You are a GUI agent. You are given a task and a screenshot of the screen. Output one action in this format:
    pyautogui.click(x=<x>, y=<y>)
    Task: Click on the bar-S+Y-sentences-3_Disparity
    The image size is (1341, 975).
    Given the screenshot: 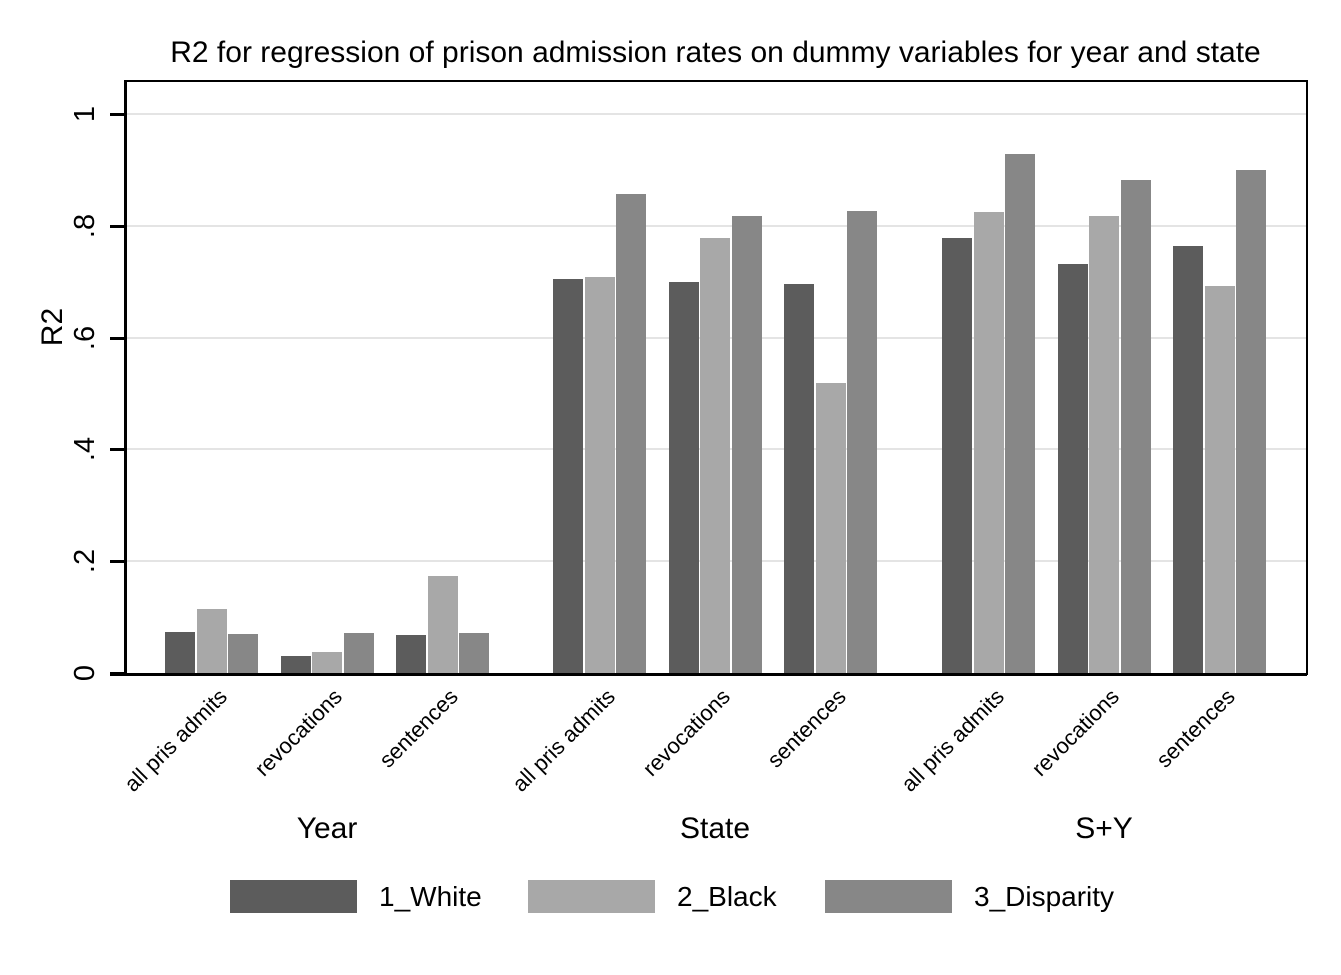 What is the action you would take?
    pyautogui.click(x=1251, y=421)
    